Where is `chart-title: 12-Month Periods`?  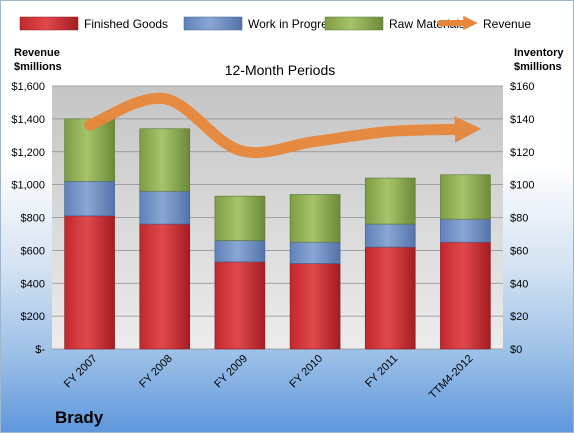
chart-title: 12-Month Periods is located at coordinates (280, 70).